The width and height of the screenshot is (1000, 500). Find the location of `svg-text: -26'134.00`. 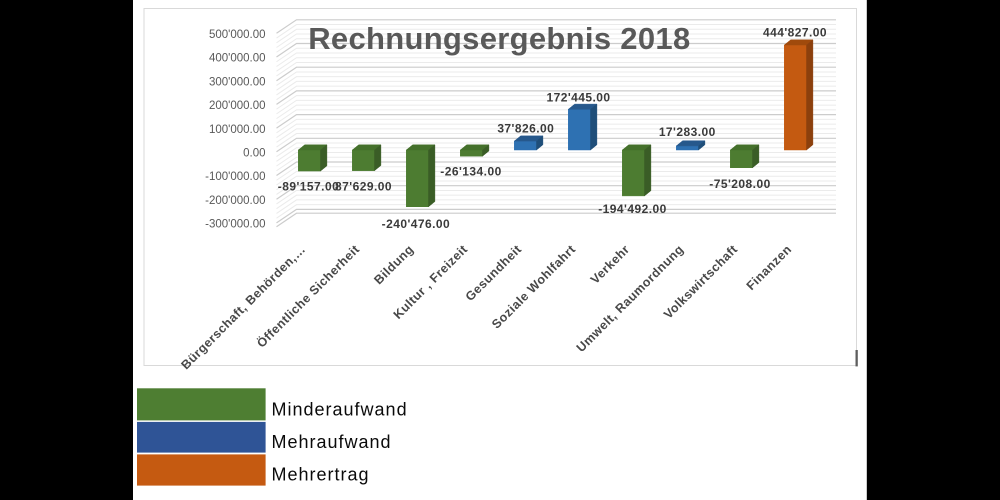

svg-text: -26'134.00 is located at coordinates (470, 172).